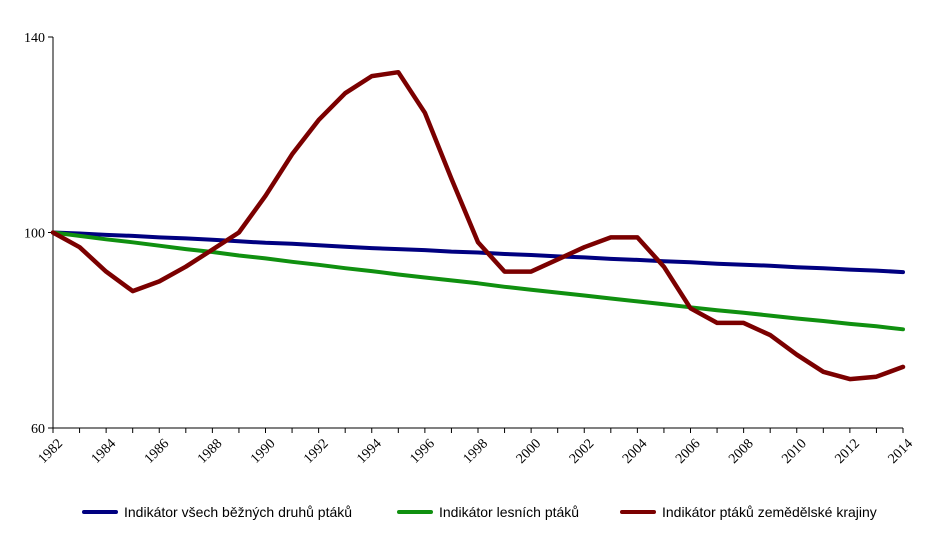 The height and width of the screenshot is (536, 926). Describe the element at coordinates (51, 451) in the screenshot. I see `x-tick-label: 1982` at that location.